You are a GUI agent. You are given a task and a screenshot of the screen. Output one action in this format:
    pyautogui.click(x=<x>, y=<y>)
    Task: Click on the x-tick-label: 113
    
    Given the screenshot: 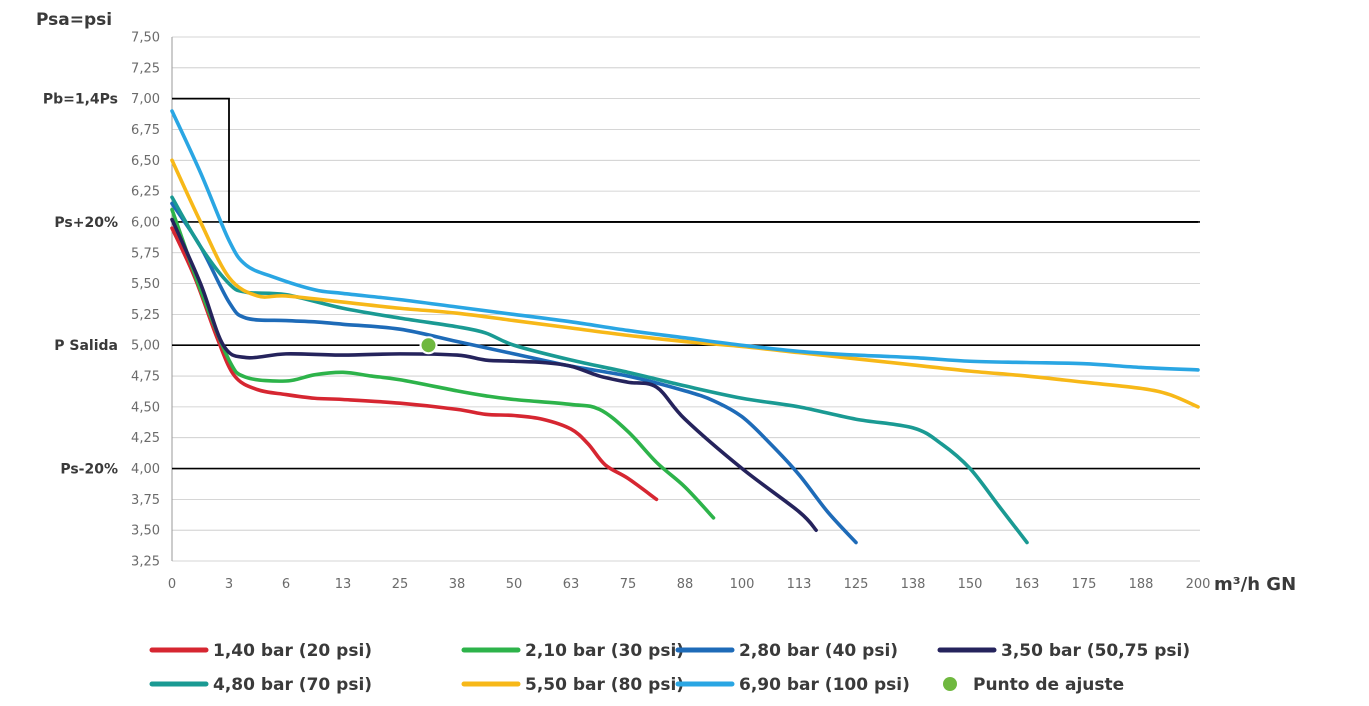 What is the action you would take?
    pyautogui.click(x=799, y=584)
    